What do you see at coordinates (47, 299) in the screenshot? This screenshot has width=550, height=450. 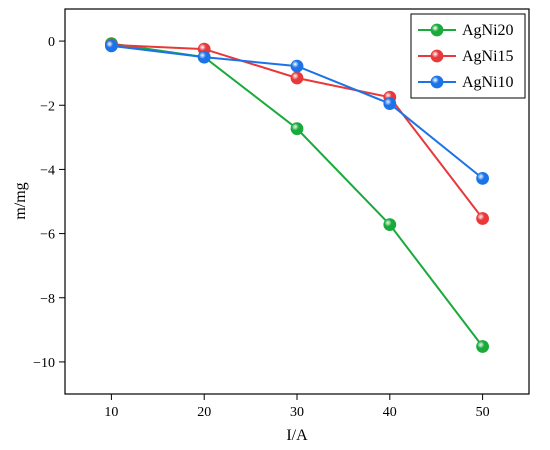 I see `y-tick-label: −8` at bounding box center [47, 299].